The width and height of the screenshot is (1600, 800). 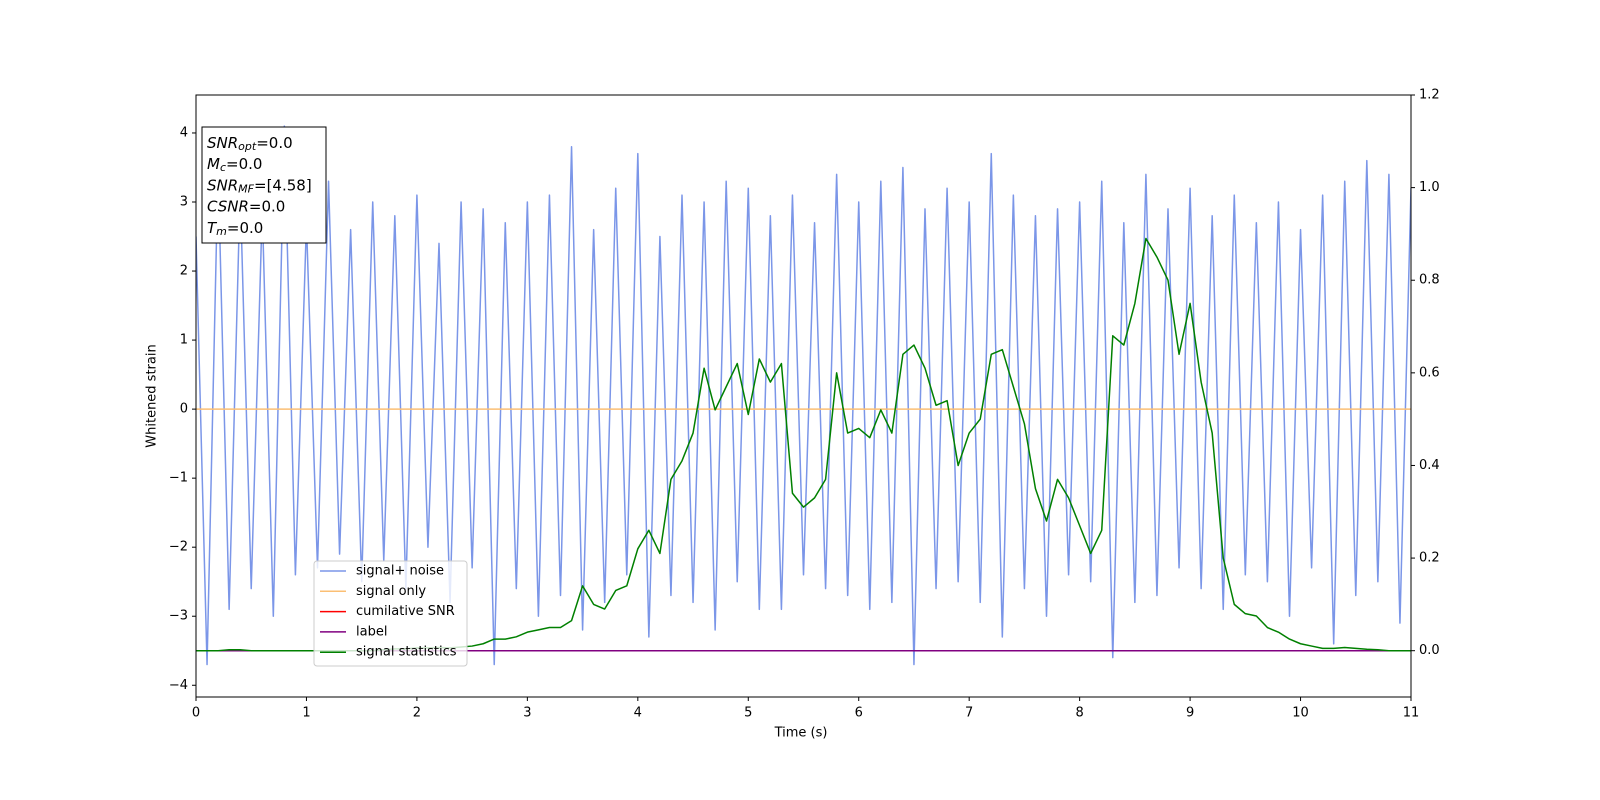 What do you see at coordinates (184, 271) in the screenshot?
I see `y-tick-label: 2` at bounding box center [184, 271].